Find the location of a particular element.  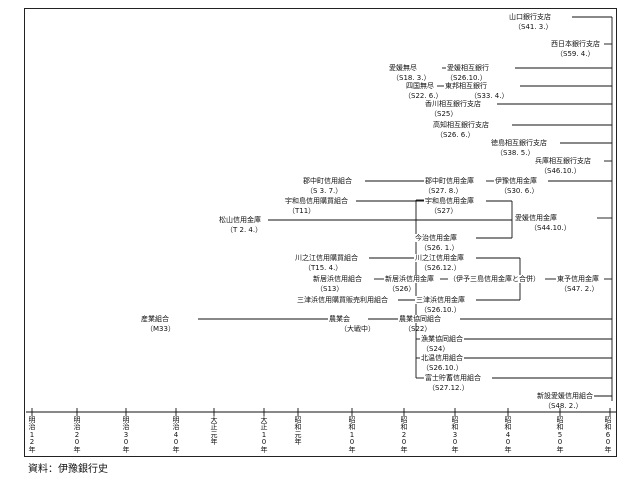

node-toyo-sogo: 東邦相互銀行 is located at coordinates (466, 86).